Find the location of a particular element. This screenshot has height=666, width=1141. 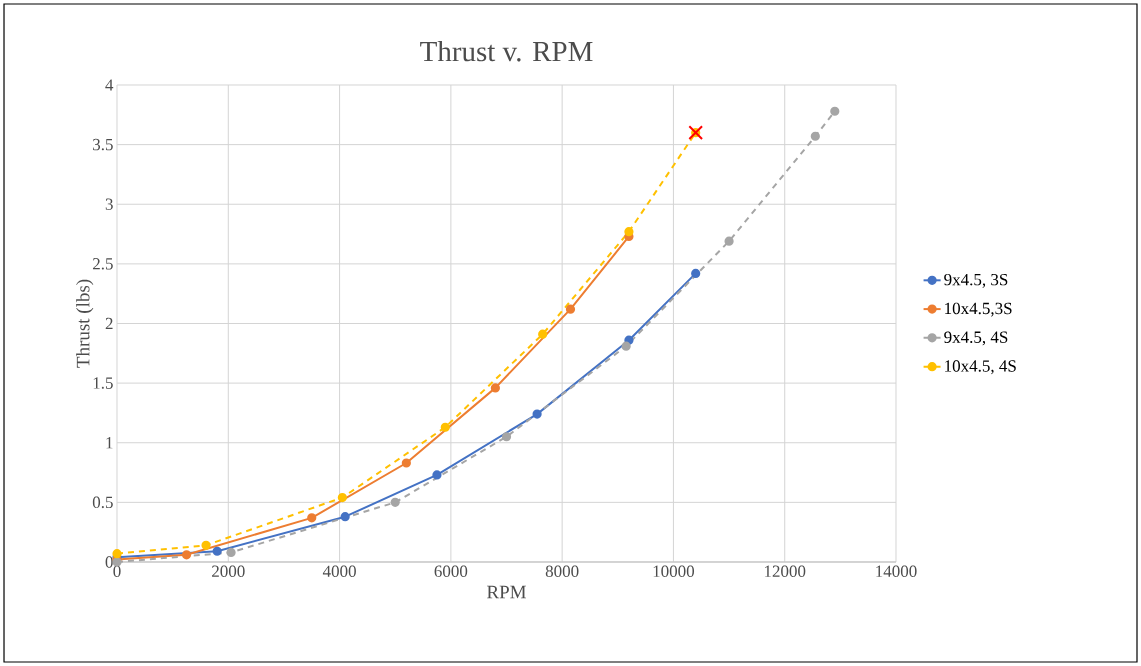

legend-label: 9x4.5, 3S is located at coordinates (976, 280).